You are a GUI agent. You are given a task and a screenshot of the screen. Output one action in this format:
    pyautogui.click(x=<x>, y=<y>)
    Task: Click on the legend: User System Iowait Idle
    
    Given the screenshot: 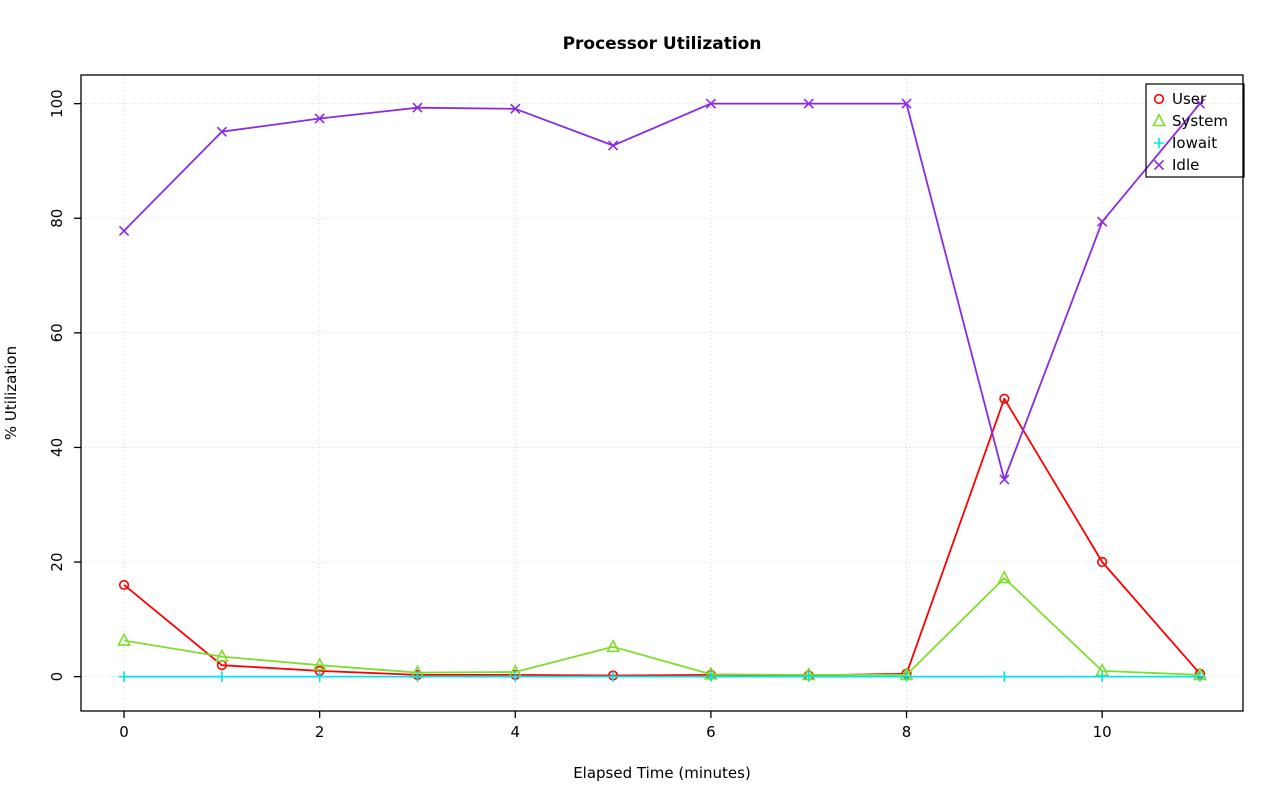 What is the action you would take?
    pyautogui.click(x=1195, y=130)
    